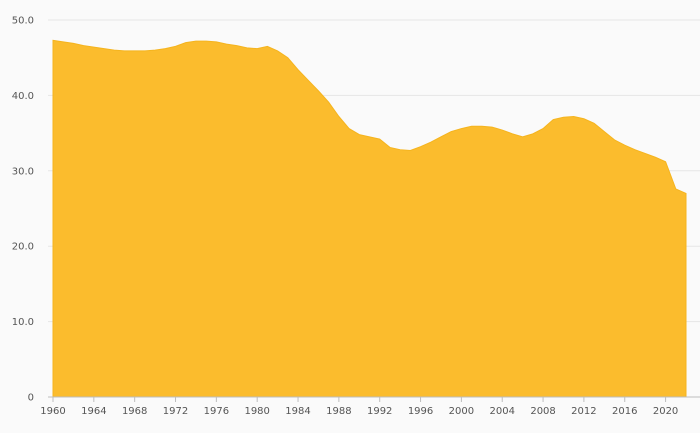  What do you see at coordinates (624, 411) in the screenshot?
I see `x-tick-label: 2016` at bounding box center [624, 411].